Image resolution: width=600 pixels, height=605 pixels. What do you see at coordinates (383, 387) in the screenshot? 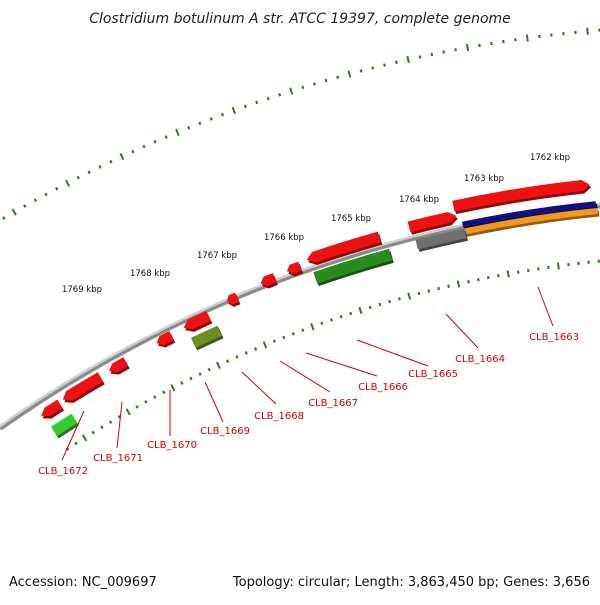
I see `gene-label: CLB_1666` at bounding box center [383, 387].